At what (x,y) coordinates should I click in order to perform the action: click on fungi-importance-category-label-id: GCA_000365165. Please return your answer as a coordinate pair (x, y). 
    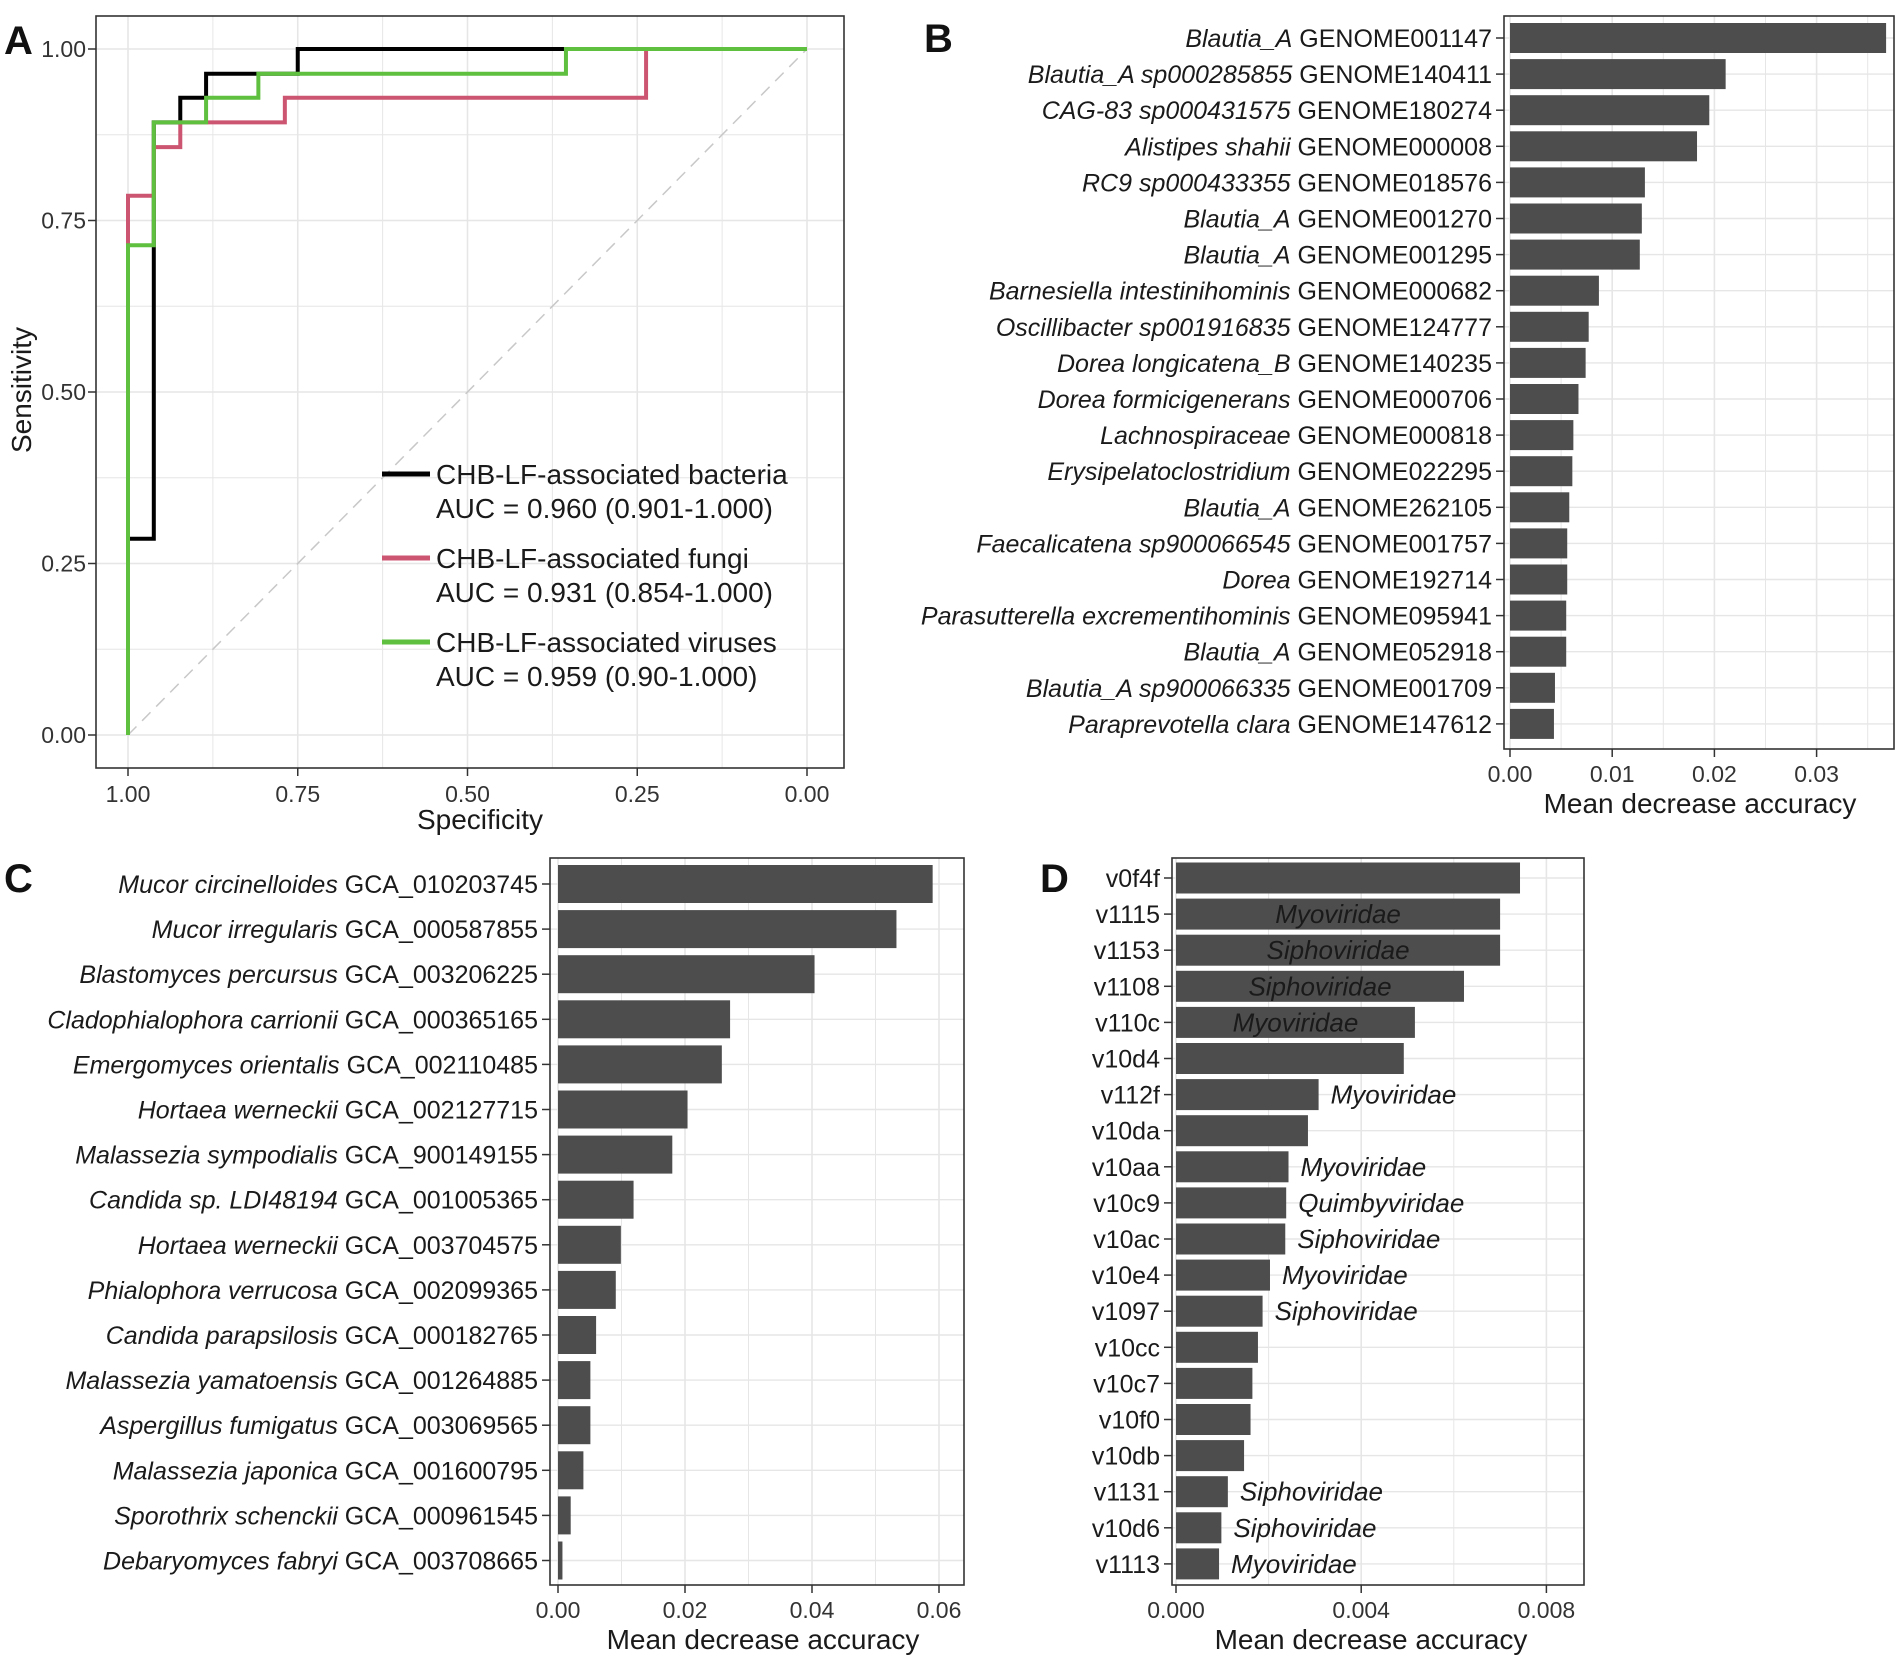
    Looking at the image, I should click on (438, 1020).